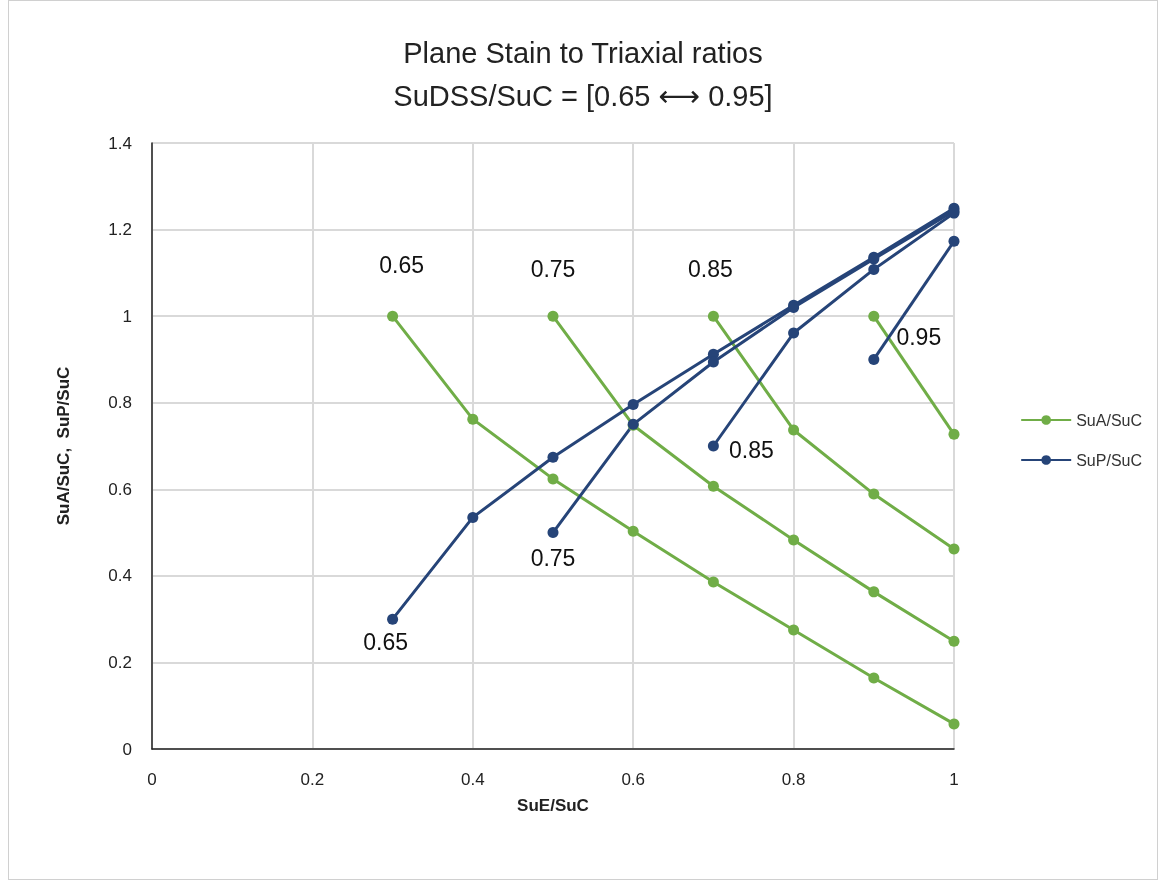  What do you see at coordinates (919, 337) in the screenshot?
I see `annotation: 0.95` at bounding box center [919, 337].